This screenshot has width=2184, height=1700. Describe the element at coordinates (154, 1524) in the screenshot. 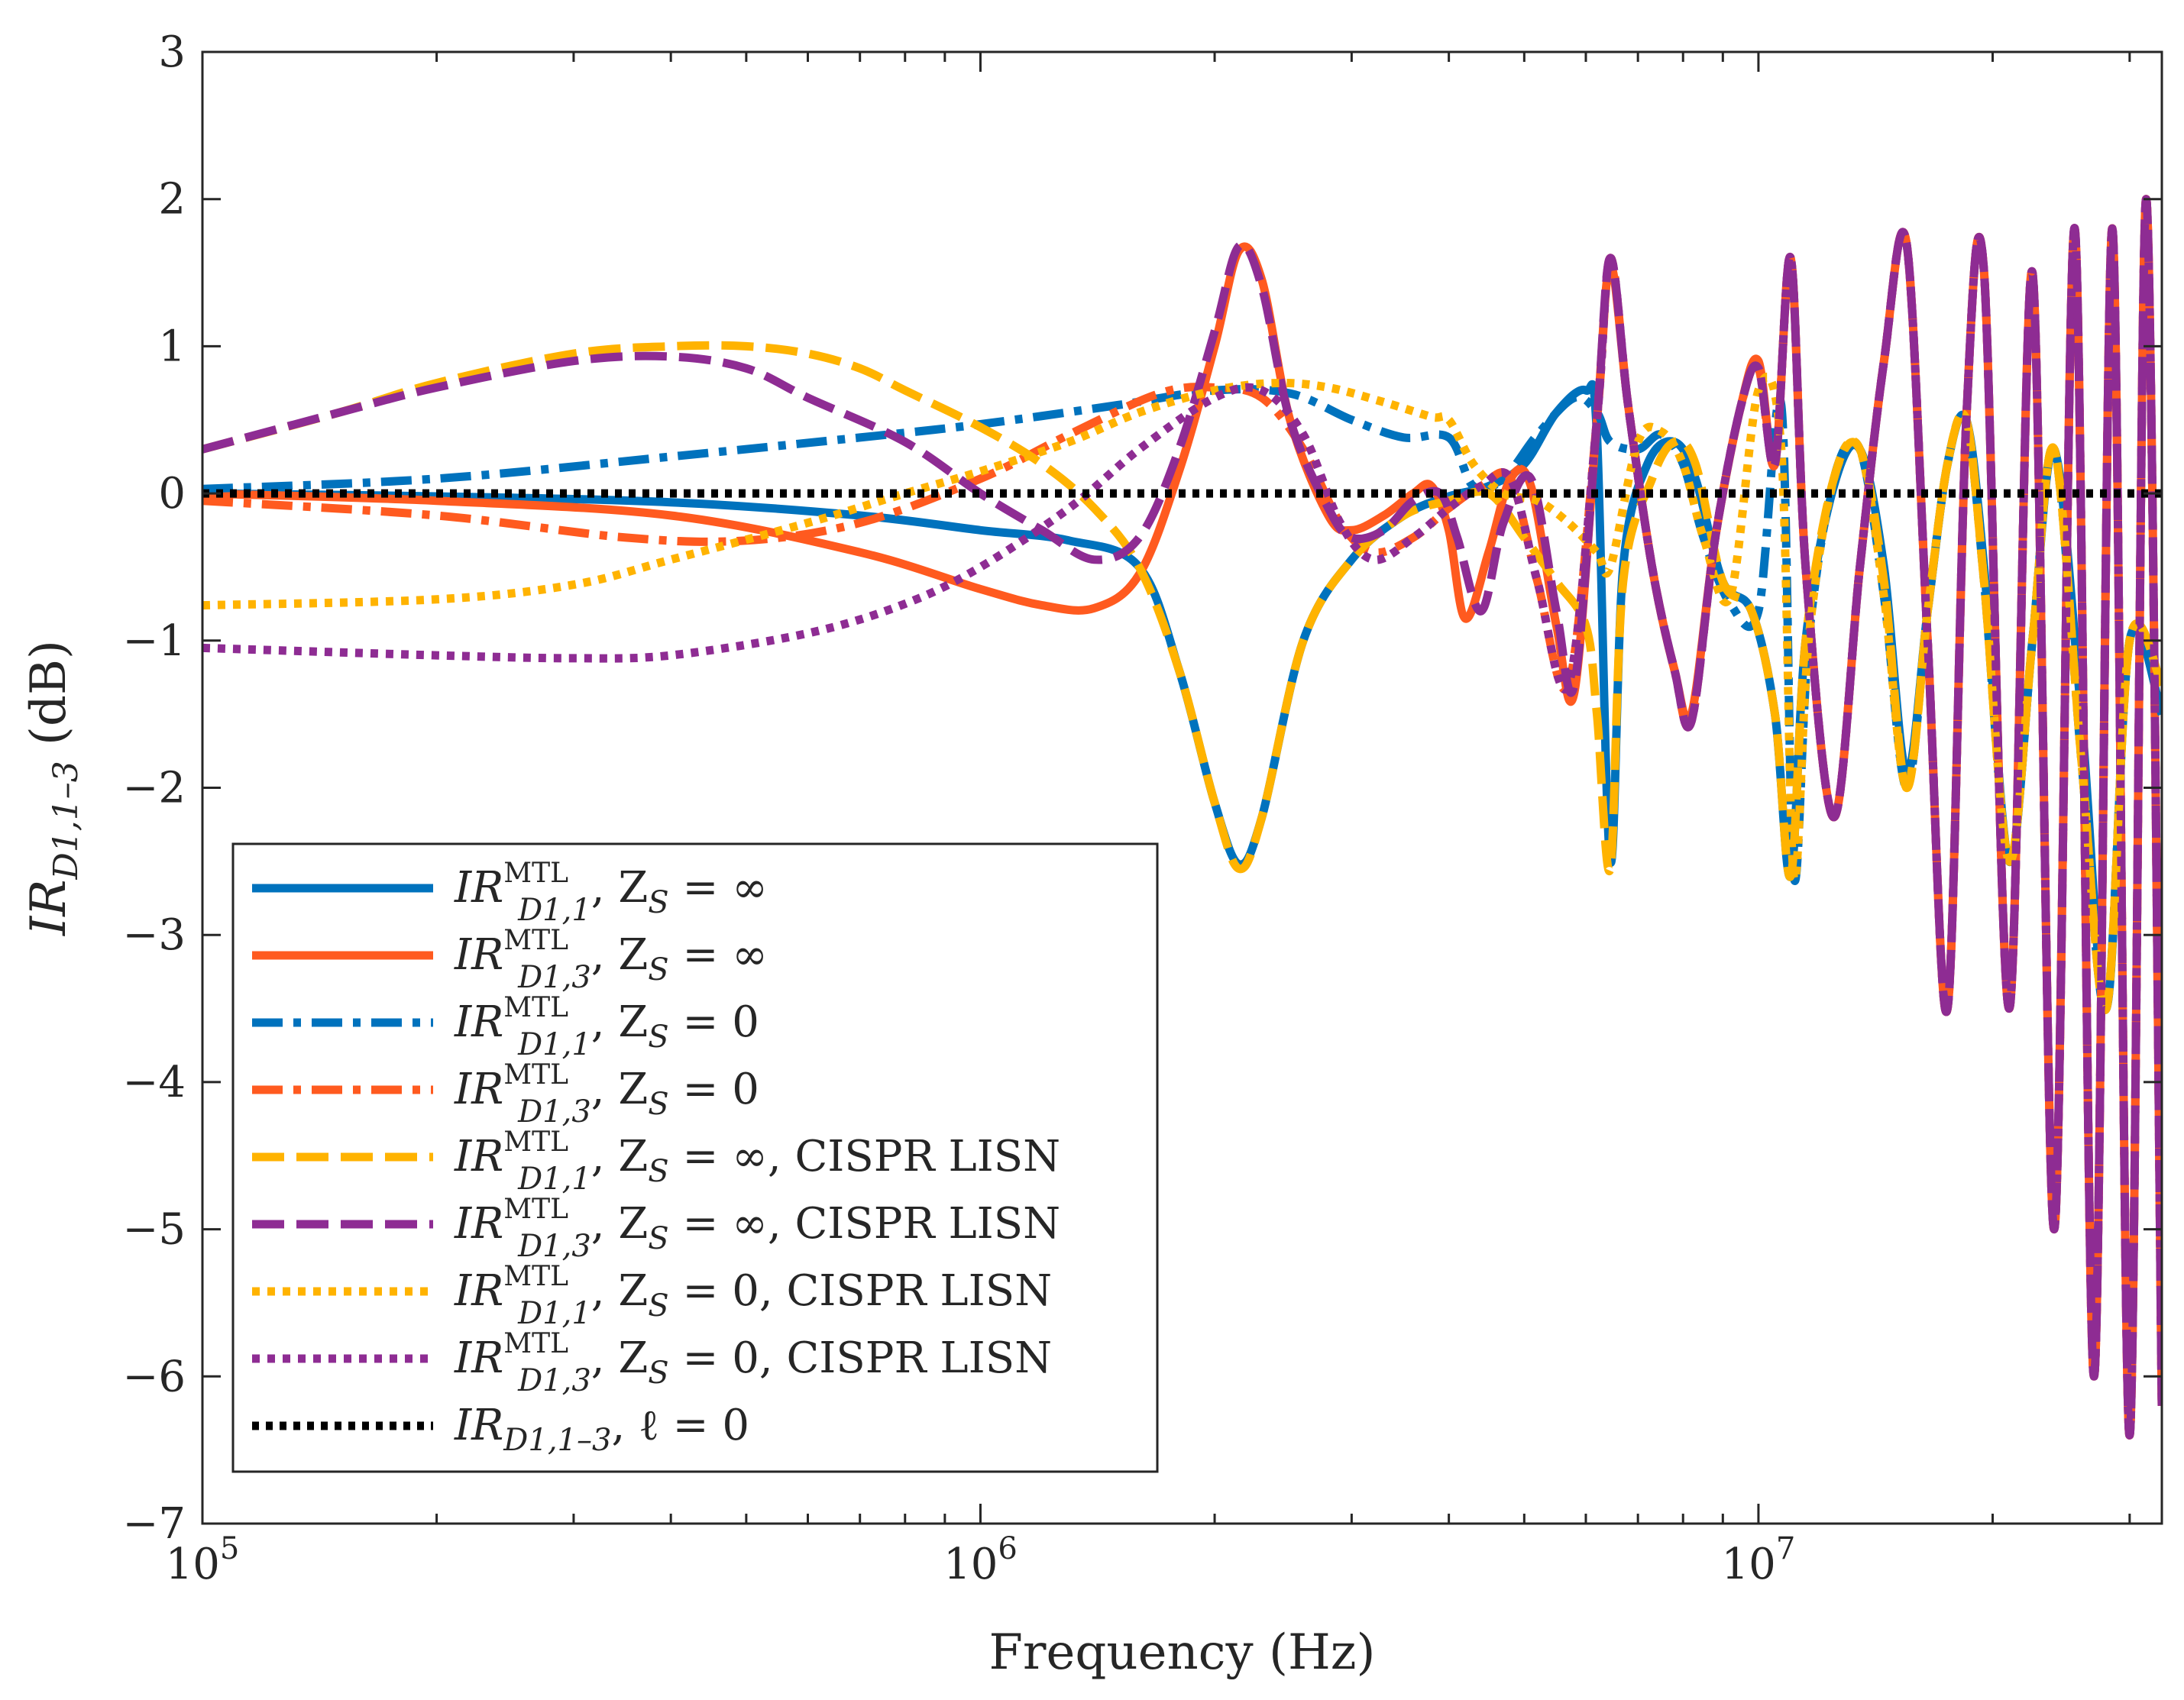

I see `y-tick-label: −7` at that location.